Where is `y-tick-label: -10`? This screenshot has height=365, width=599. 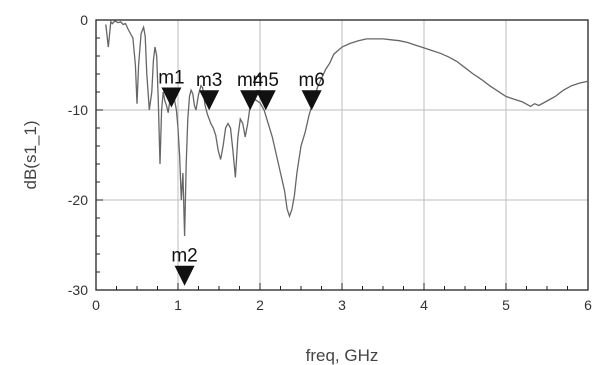
y-tick-label: -10 is located at coordinates (78, 110).